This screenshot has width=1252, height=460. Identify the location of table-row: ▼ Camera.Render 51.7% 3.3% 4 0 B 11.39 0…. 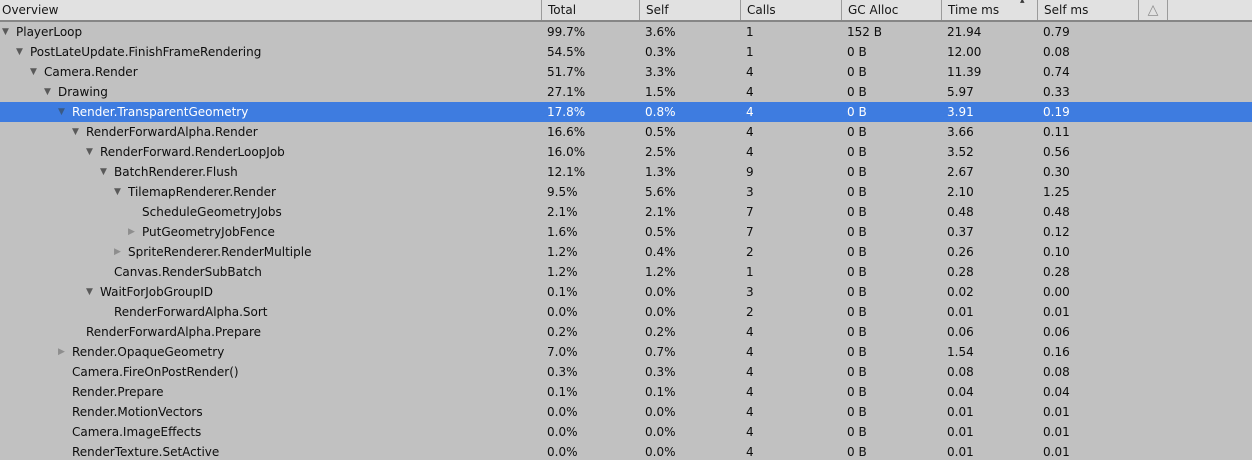
(626, 72).